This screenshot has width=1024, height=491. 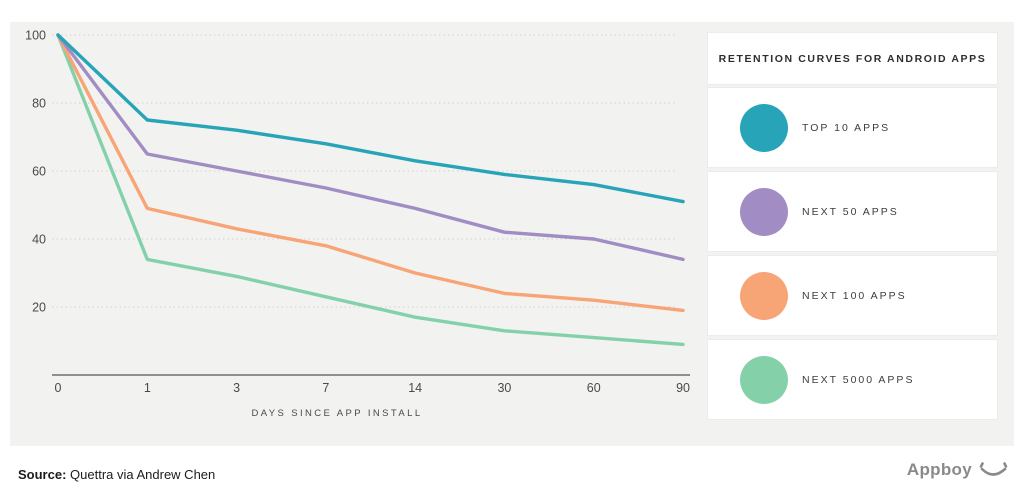 What do you see at coordinates (415, 388) in the screenshot?
I see `svg-text: 14` at bounding box center [415, 388].